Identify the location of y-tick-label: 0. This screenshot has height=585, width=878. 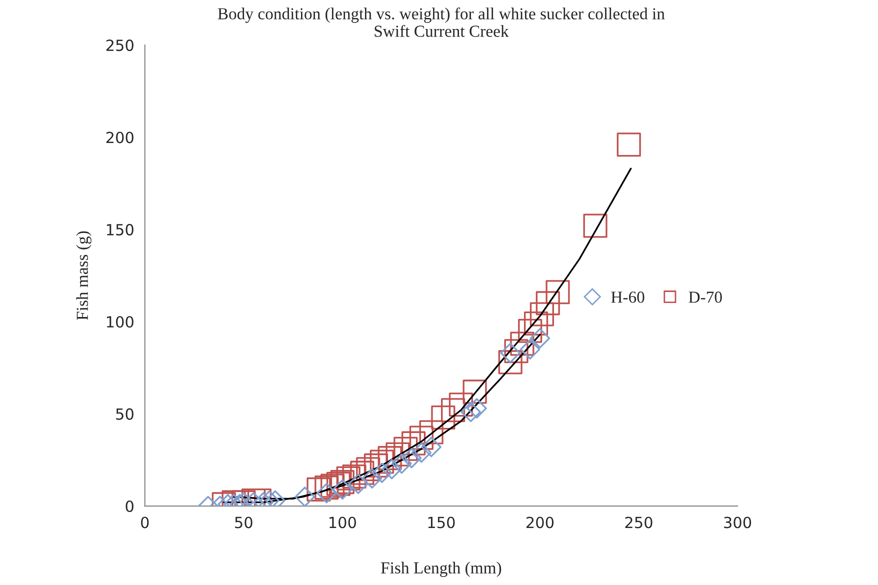
(130, 506).